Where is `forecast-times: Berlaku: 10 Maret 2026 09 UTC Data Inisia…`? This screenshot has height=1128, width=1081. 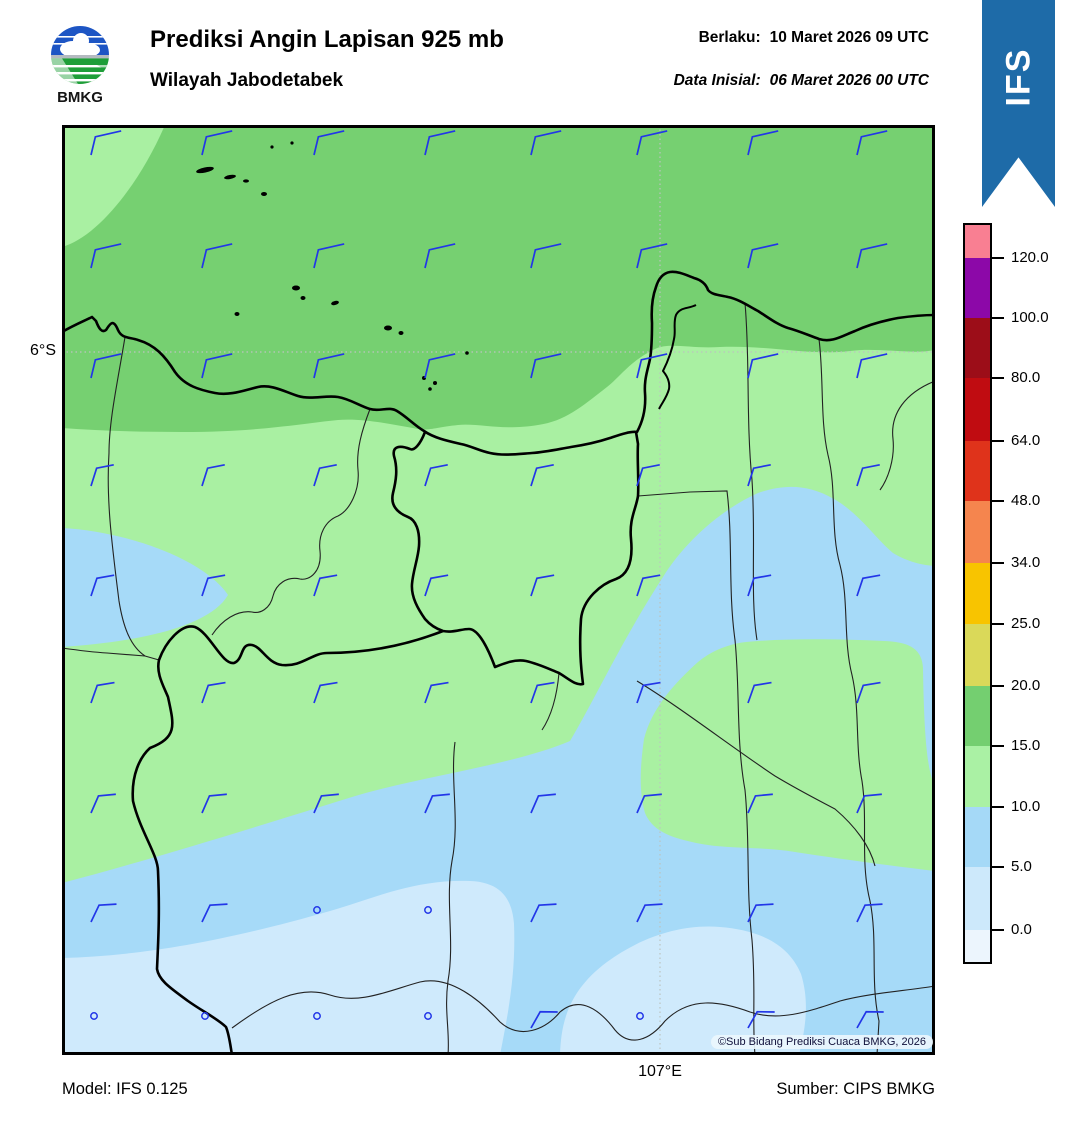
forecast-times: Berlaku: 10 Maret 2026 09 UTC Data Inisia… is located at coordinates (801, 72).